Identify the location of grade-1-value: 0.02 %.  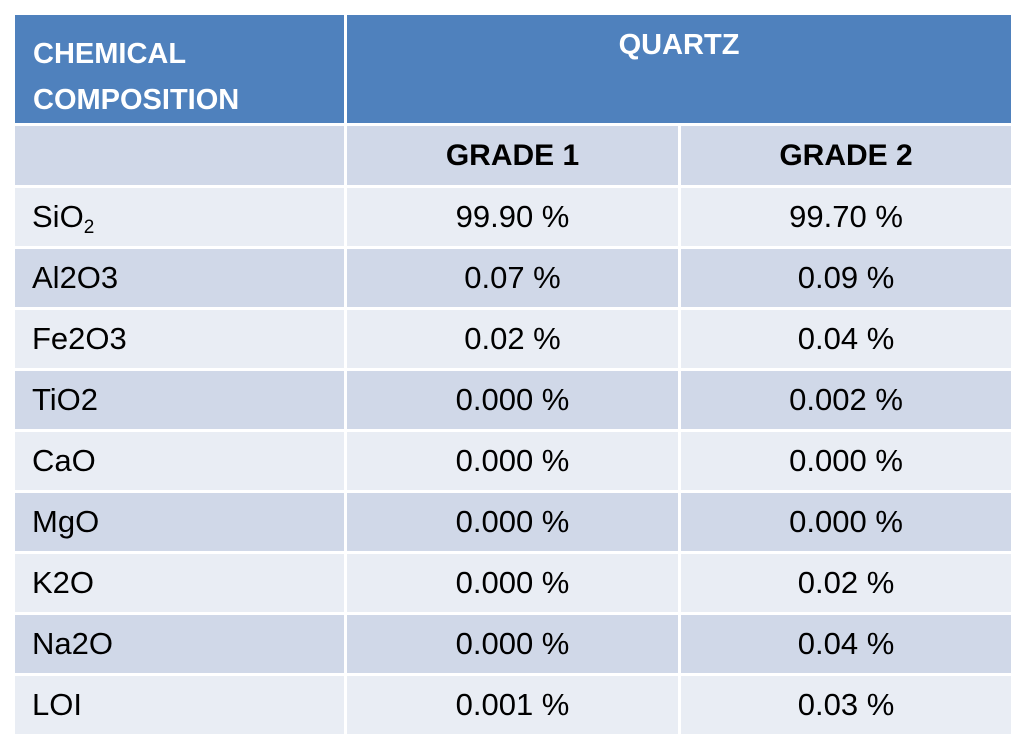
(512, 339).